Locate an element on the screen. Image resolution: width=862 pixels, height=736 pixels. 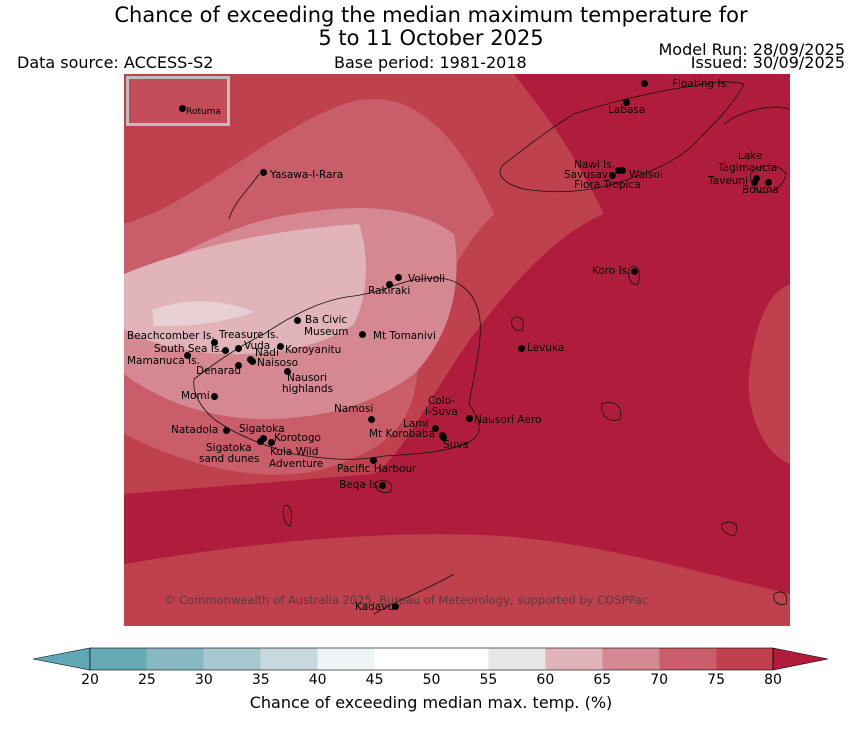
place-label: Lake is located at coordinates (750, 156).